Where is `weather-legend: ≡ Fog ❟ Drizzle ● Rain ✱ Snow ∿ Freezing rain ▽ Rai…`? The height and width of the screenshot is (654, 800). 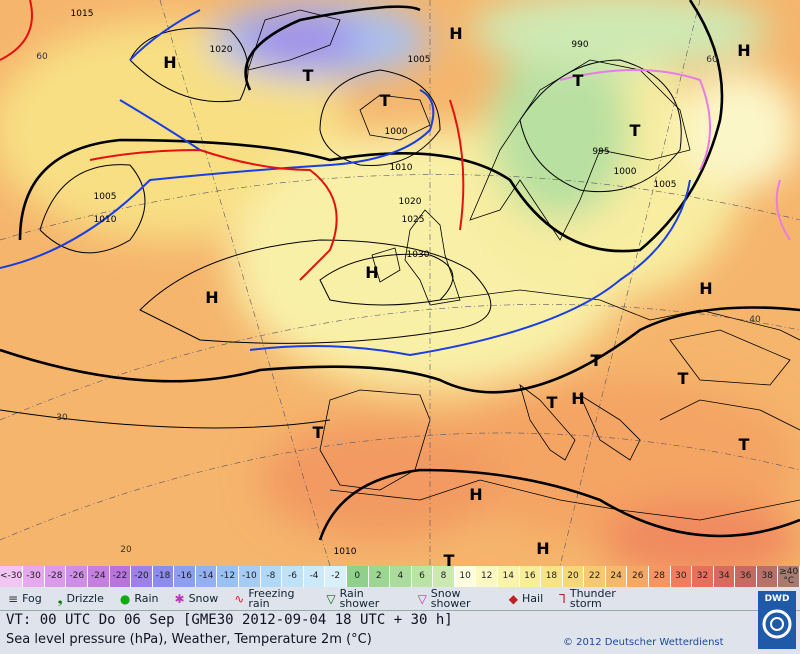
weather-legend: ≡ Fog ❟ Drizzle ● Rain ✱ Snow ∿ Freezing rain ▽ Rai… is located at coordinates (400, 598).